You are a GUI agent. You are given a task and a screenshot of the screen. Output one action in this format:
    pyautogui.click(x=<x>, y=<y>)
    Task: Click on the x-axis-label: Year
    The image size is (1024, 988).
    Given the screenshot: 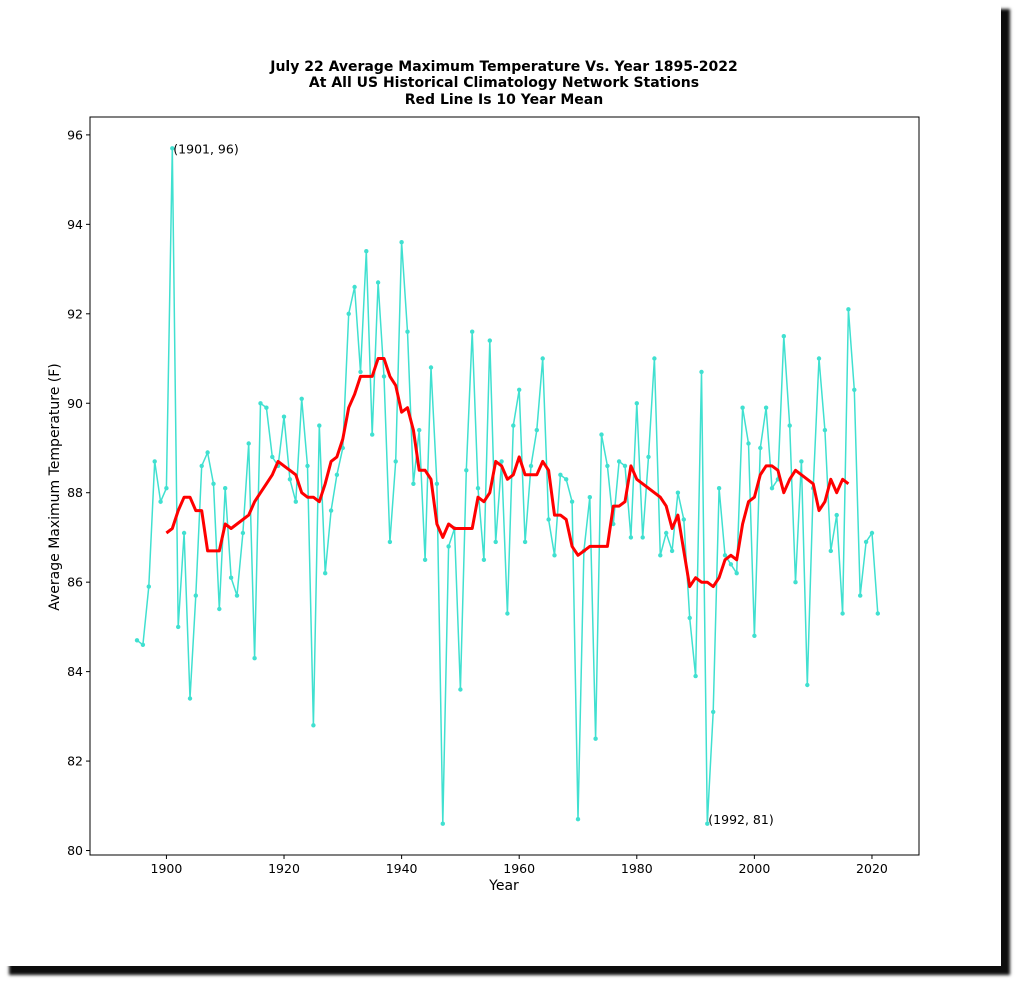 What is the action you would take?
    pyautogui.click(x=503, y=886)
    